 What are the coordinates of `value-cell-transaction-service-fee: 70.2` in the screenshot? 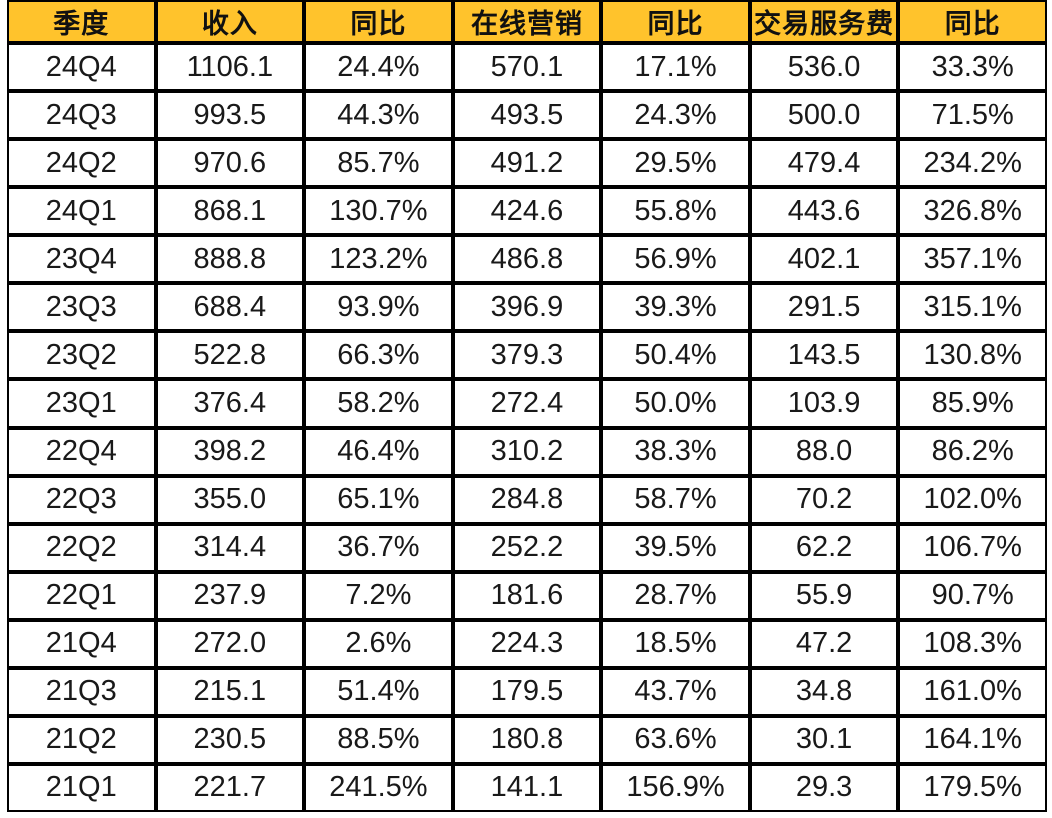 It's located at (824, 499).